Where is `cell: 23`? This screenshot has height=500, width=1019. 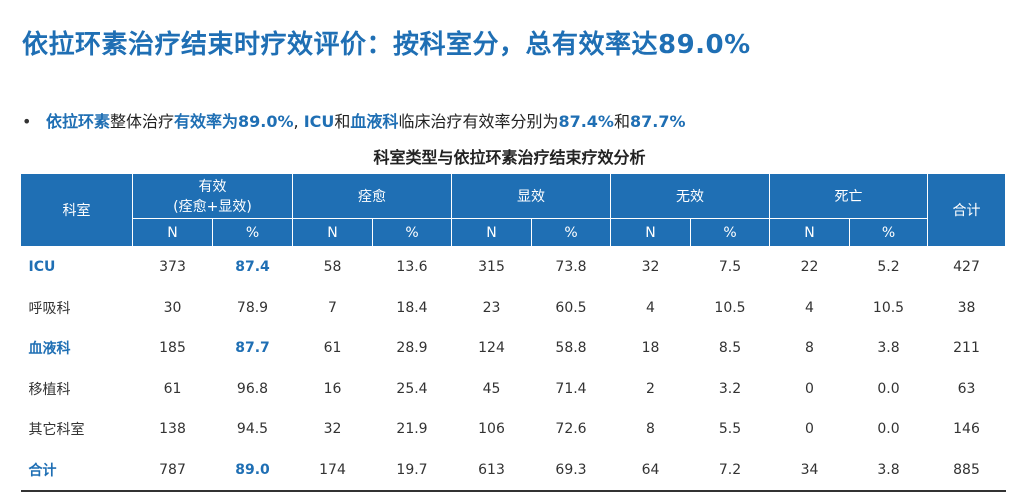
cell: 23 is located at coordinates (491, 307).